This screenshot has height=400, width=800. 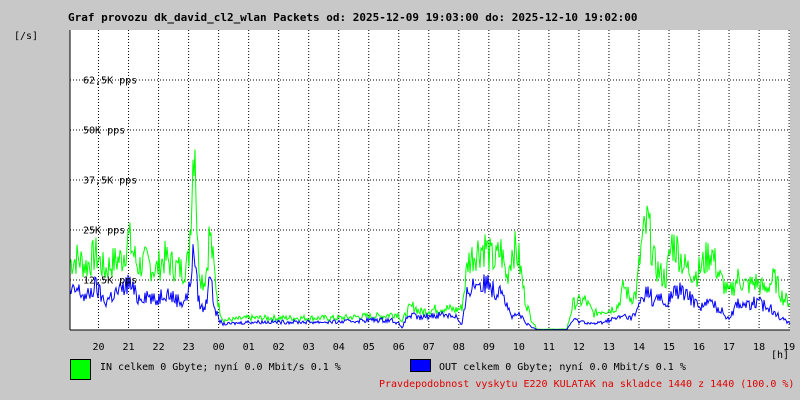 I want to click on x-tick-label: 03, so click(x=309, y=347).